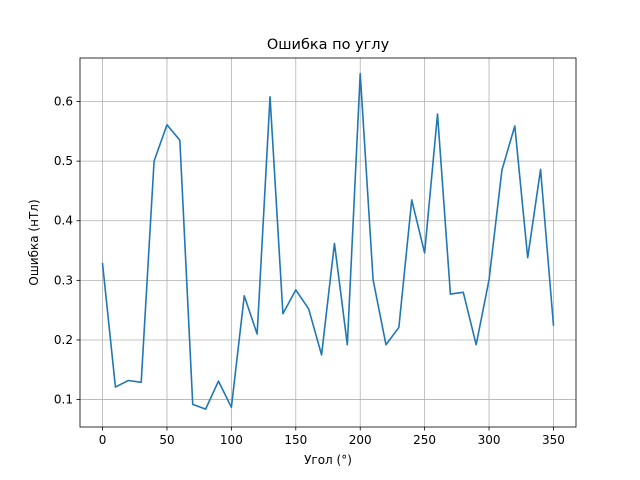 This screenshot has height=480, width=640. Describe the element at coordinates (63, 280) in the screenshot. I see `y-tick-label: 0.3` at that location.